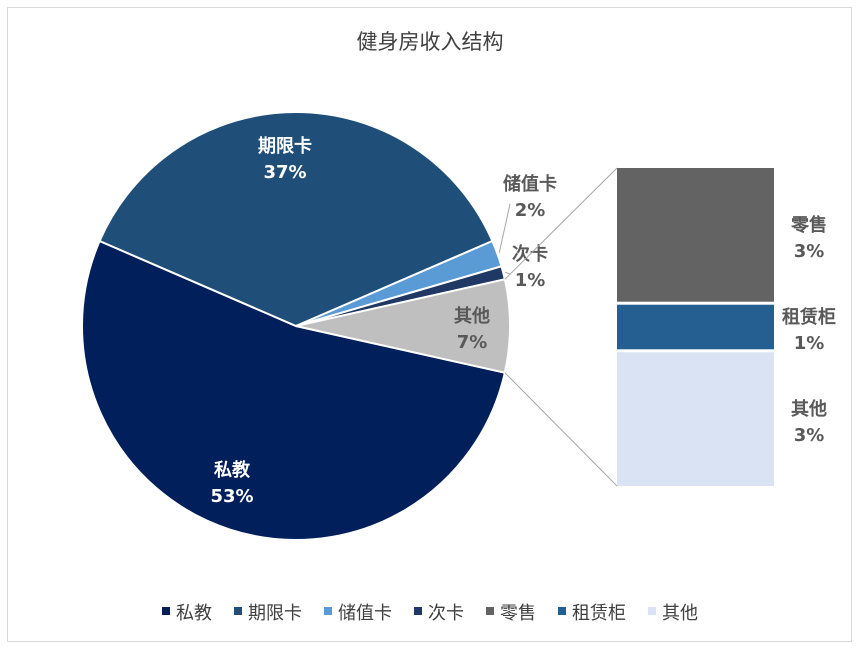  I want to click on bar-label-value-2: 1%, so click(809, 343).